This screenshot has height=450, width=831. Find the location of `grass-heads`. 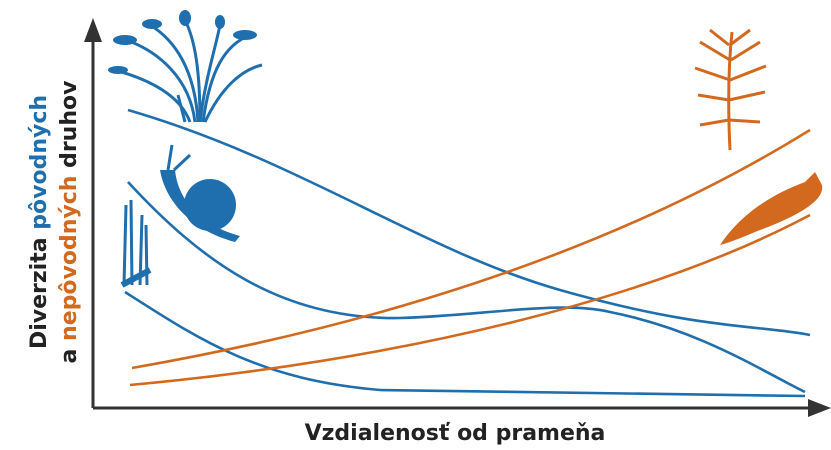

grass-heads is located at coordinates (182, 42).